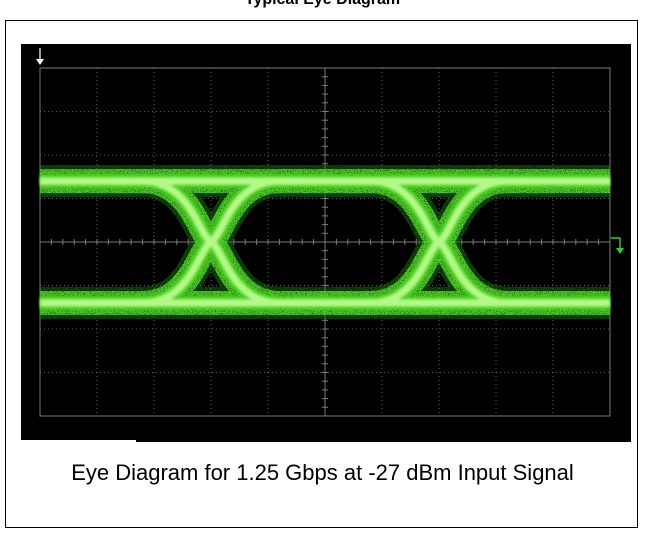 This screenshot has width=645, height=533. I want to click on ground-reference-icon, so click(616, 243).